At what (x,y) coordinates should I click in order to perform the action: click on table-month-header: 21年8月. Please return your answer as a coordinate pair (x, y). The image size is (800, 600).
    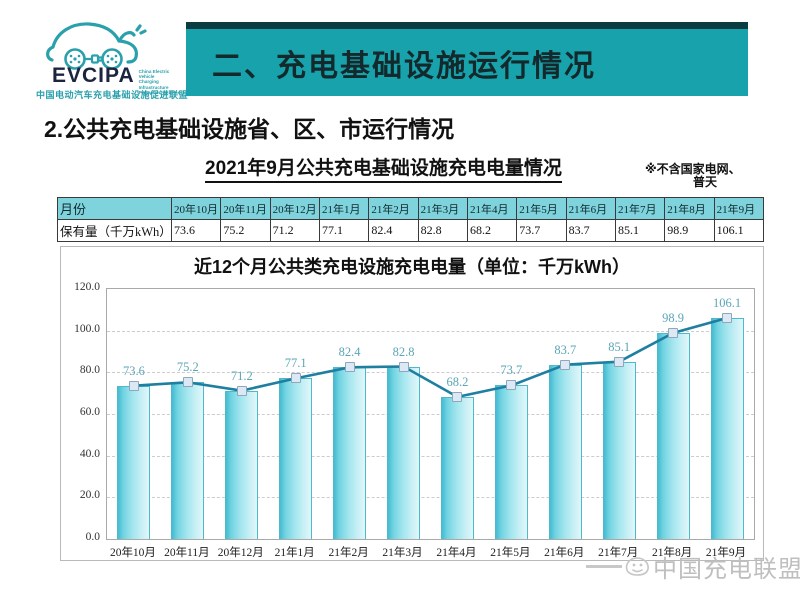
    Looking at the image, I should click on (689, 208).